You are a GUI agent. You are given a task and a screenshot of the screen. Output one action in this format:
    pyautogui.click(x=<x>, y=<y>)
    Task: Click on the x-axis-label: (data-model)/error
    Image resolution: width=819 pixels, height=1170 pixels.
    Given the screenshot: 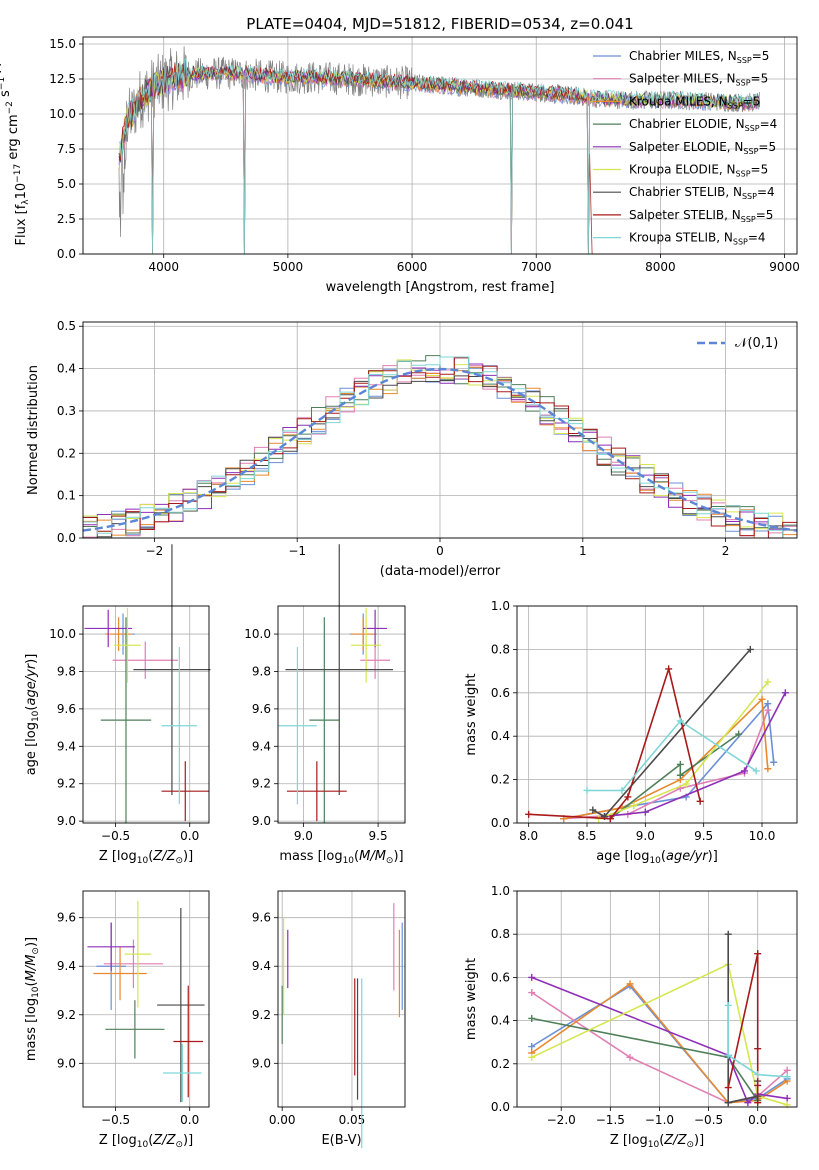 What is the action you would take?
    pyautogui.click(x=440, y=571)
    